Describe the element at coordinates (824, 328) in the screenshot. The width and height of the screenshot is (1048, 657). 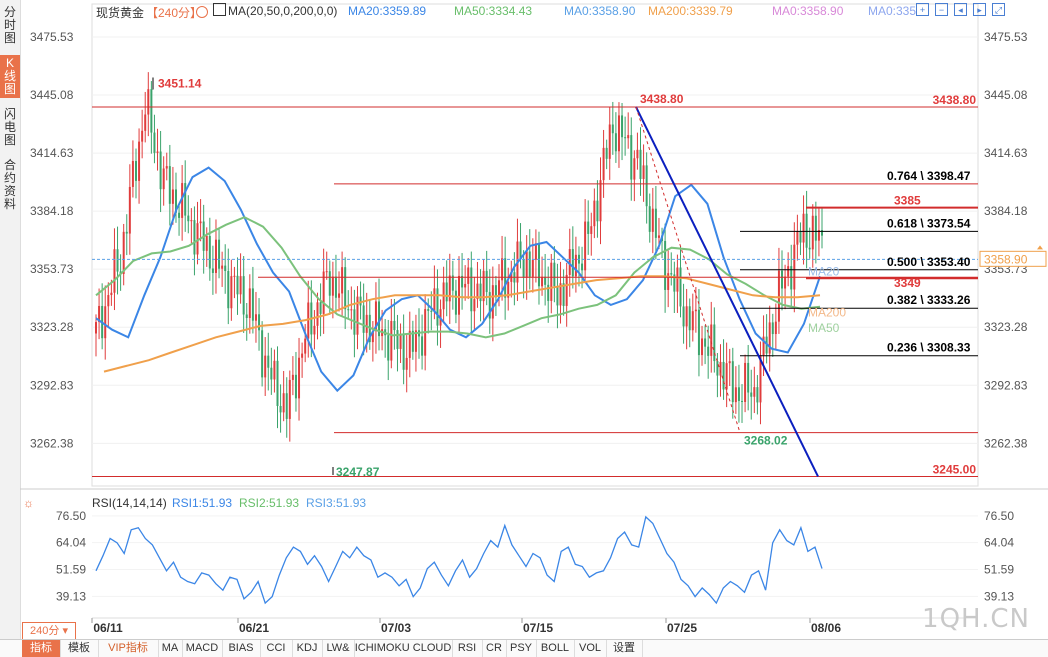
I see `ma50-tag: MA50` at that location.